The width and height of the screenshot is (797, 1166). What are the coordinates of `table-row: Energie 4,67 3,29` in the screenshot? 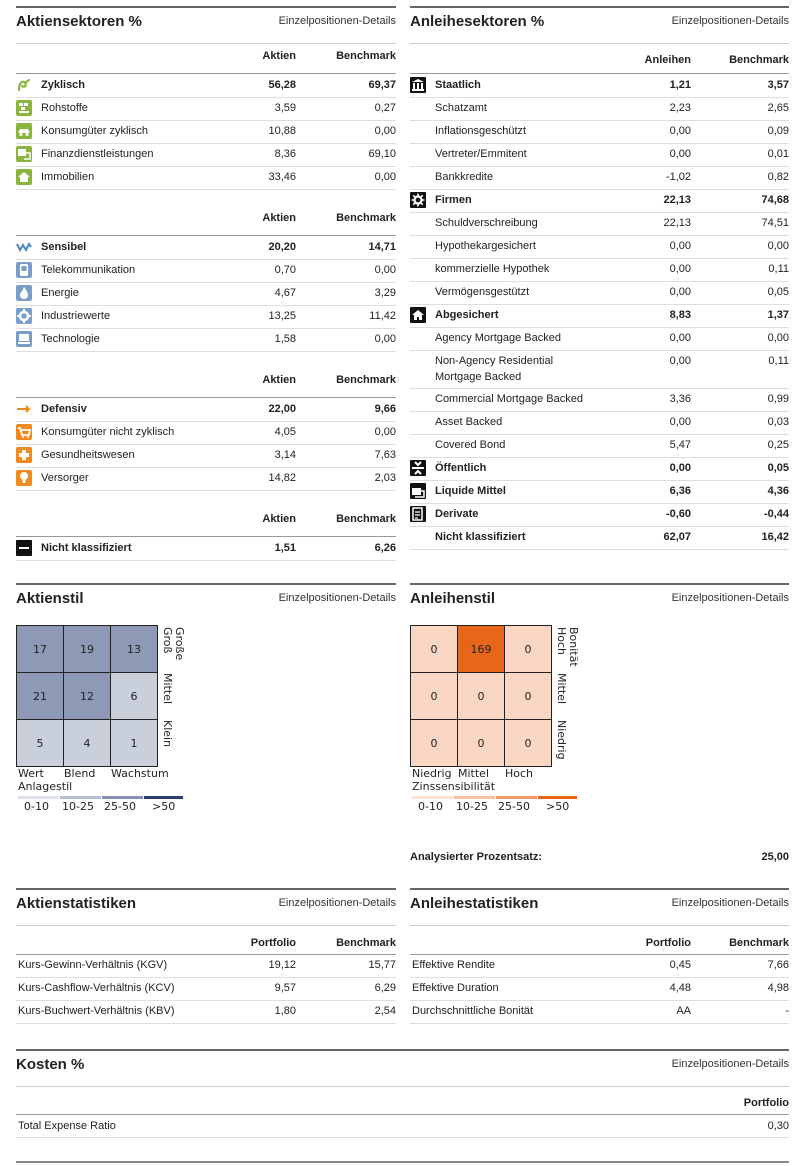 It's located at (206, 295).